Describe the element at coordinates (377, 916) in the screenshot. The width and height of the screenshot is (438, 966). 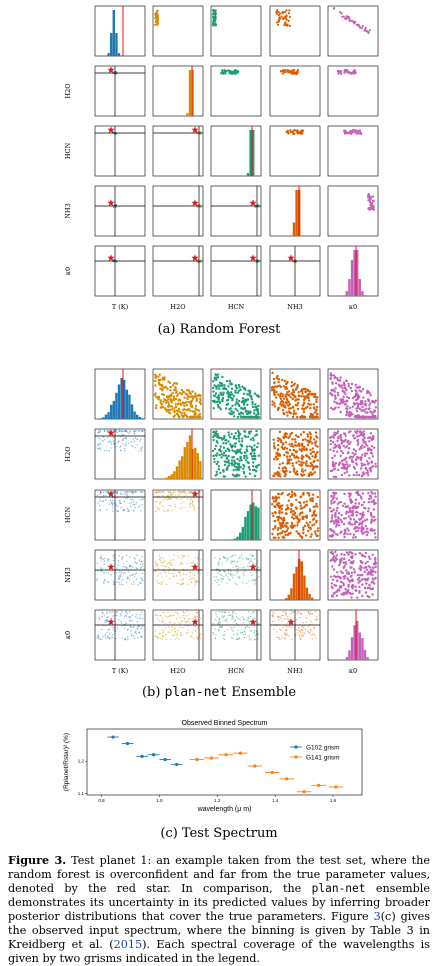
I see `figure-ref-link: 3` at that location.